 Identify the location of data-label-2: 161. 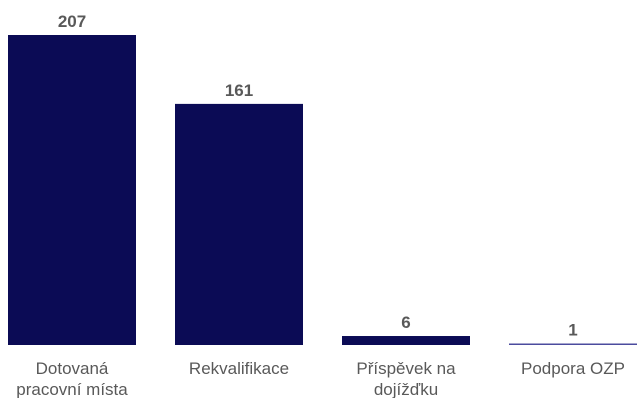
(239, 90).